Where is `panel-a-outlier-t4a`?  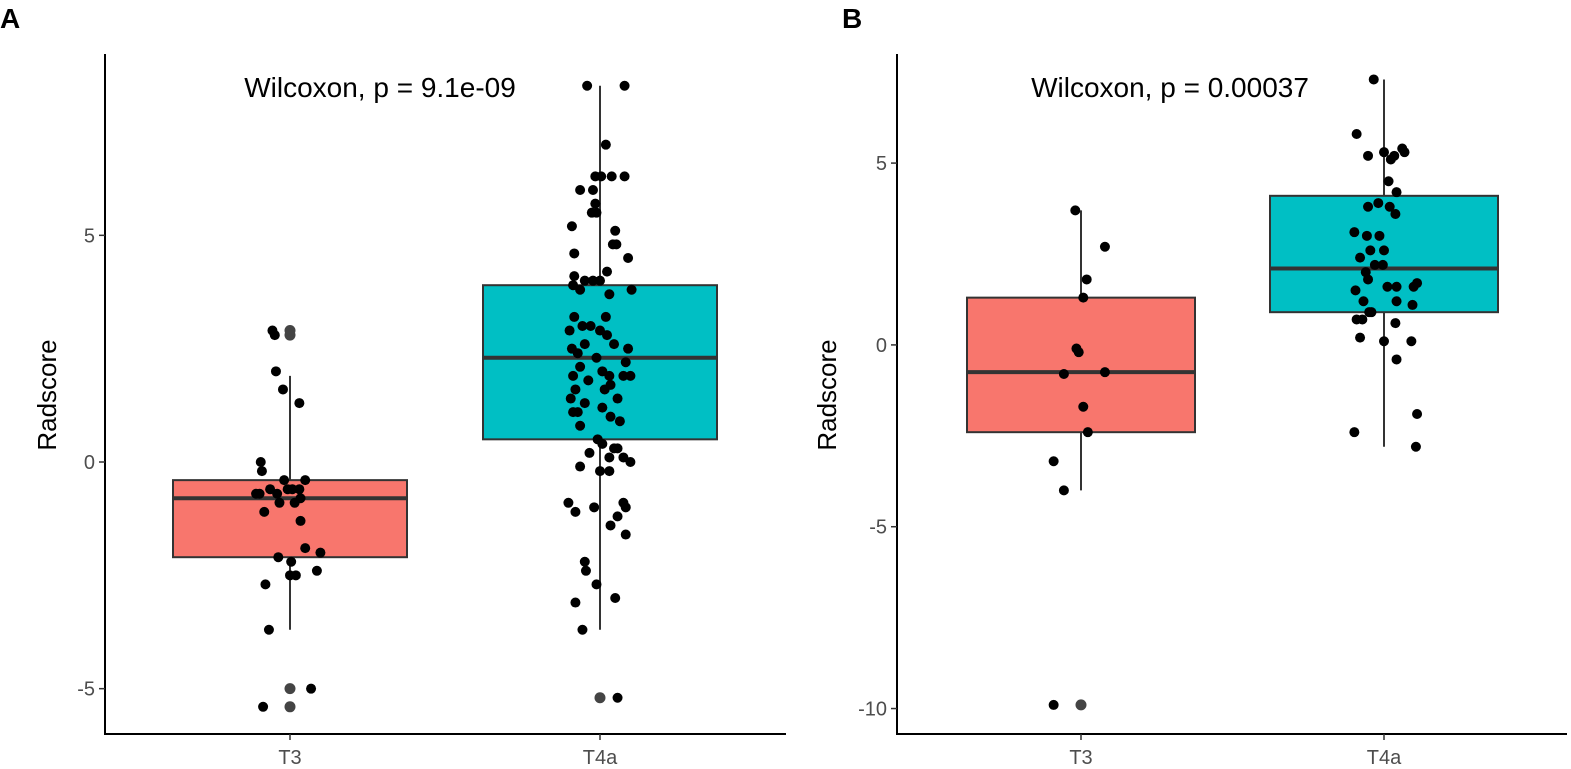
panel-a-outlier-t4a is located at coordinates (600, 698).